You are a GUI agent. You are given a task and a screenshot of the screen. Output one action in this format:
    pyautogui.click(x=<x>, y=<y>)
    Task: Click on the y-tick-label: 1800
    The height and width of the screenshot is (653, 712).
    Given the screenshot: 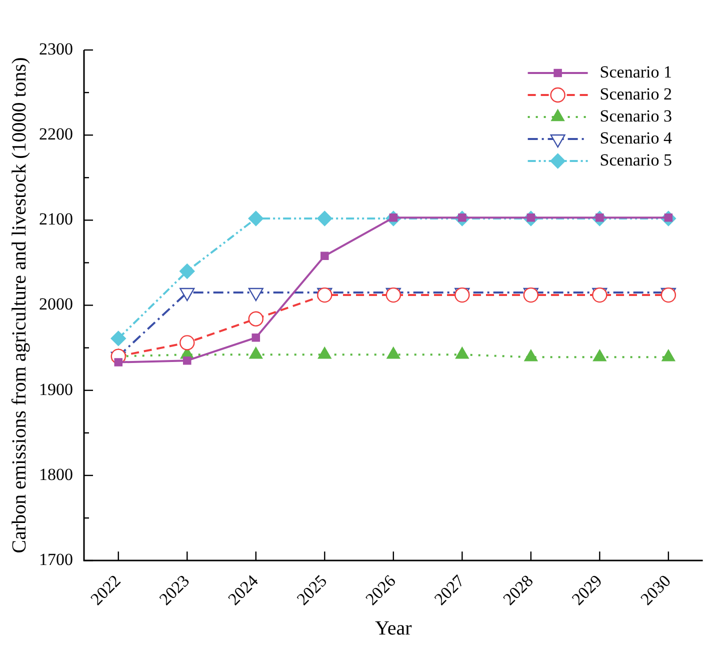 What is the action you would take?
    pyautogui.click(x=56, y=474)
    